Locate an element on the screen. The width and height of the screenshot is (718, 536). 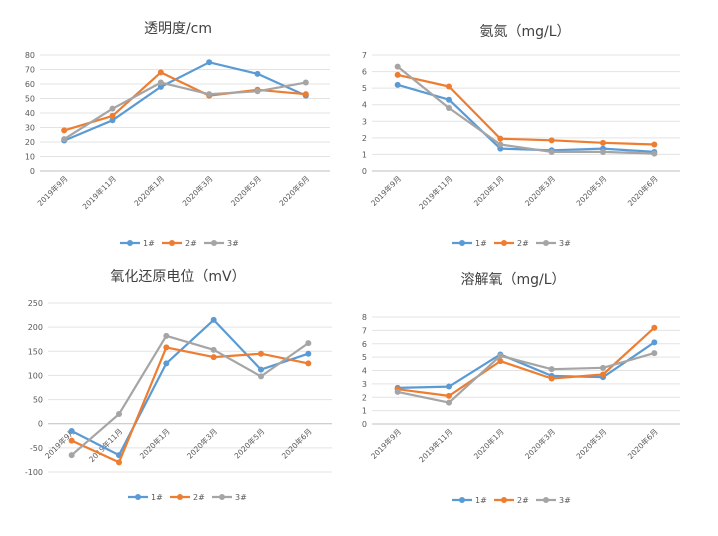
chart-title: 氧化还原电位（mV） is located at coordinates (177, 277).